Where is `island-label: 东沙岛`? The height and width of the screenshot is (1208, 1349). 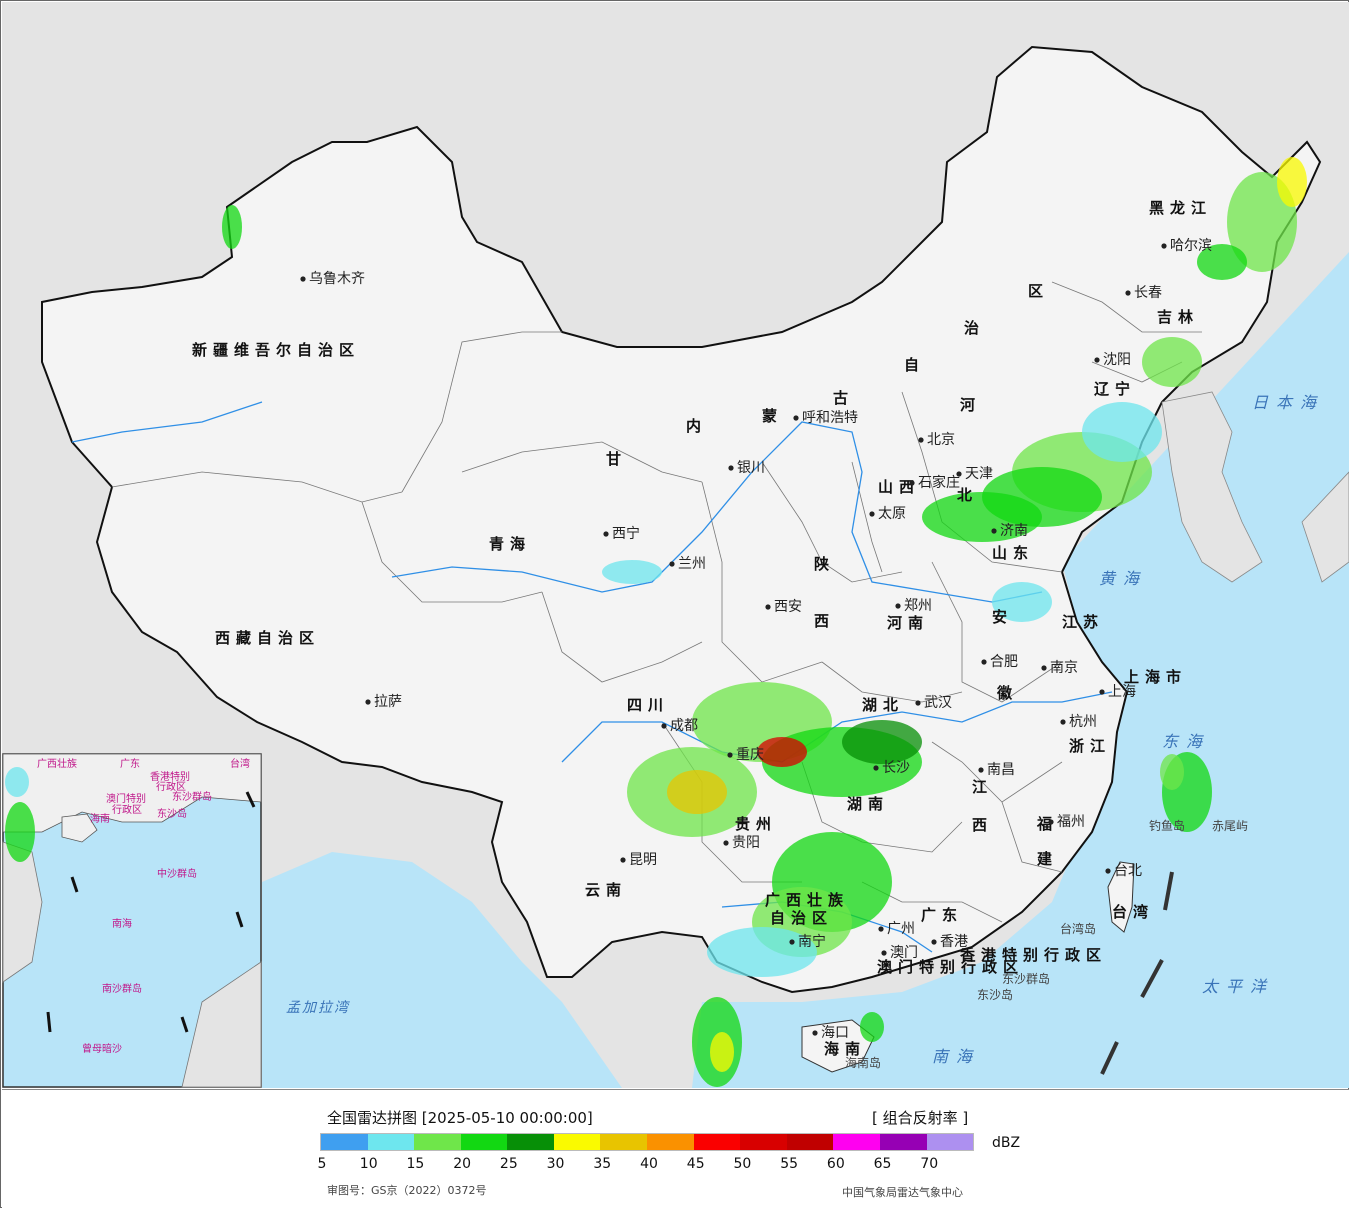 island-label: 东沙岛 is located at coordinates (995, 994).